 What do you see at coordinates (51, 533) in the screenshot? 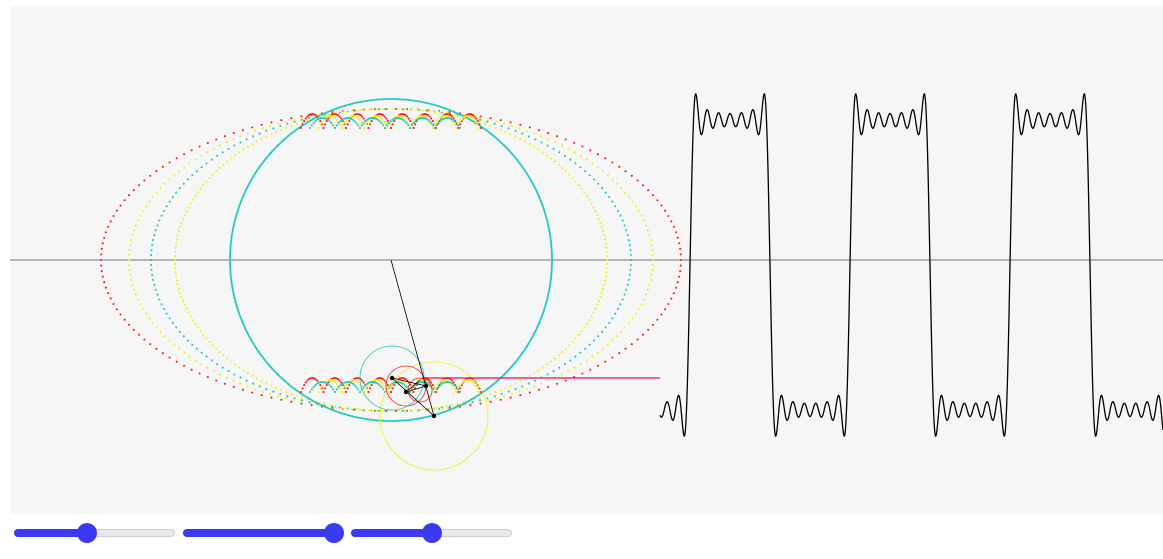
I see `slider-1-fill` at bounding box center [51, 533].